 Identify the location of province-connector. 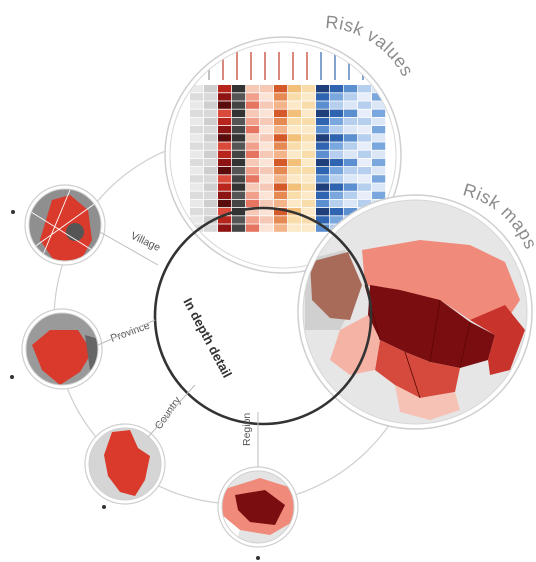
(126, 332).